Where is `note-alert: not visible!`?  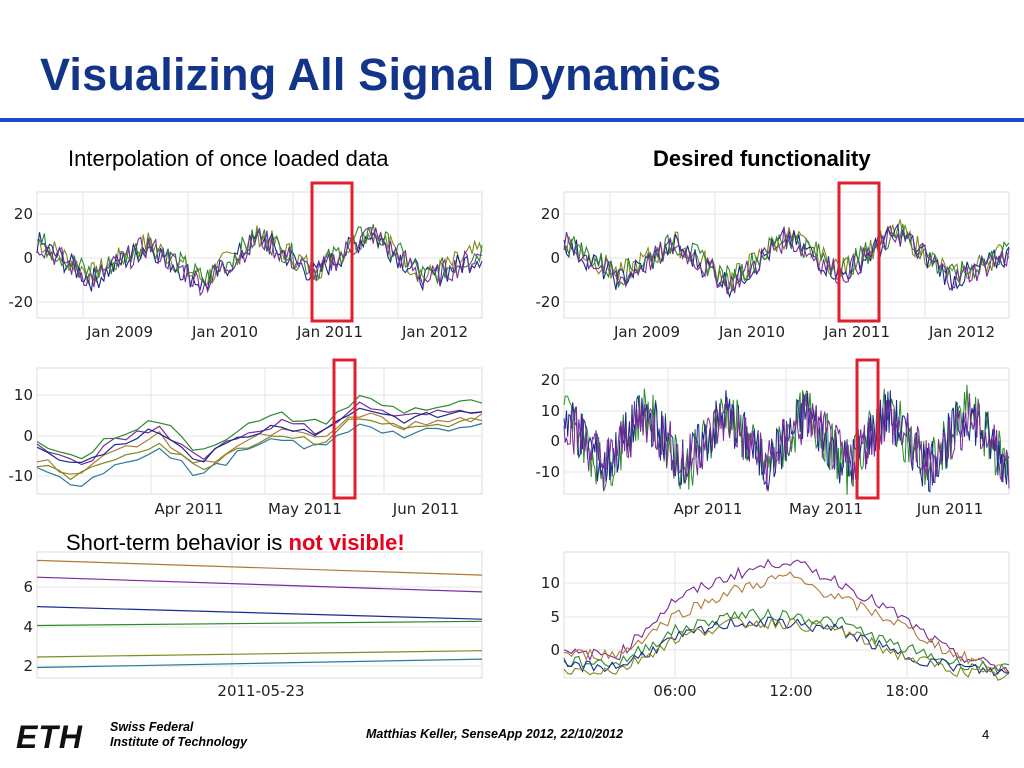 note-alert: not visible! is located at coordinates (346, 542).